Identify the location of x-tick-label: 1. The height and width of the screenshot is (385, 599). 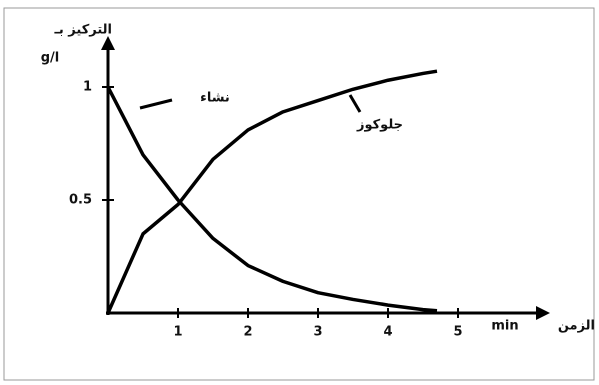
(177, 332).